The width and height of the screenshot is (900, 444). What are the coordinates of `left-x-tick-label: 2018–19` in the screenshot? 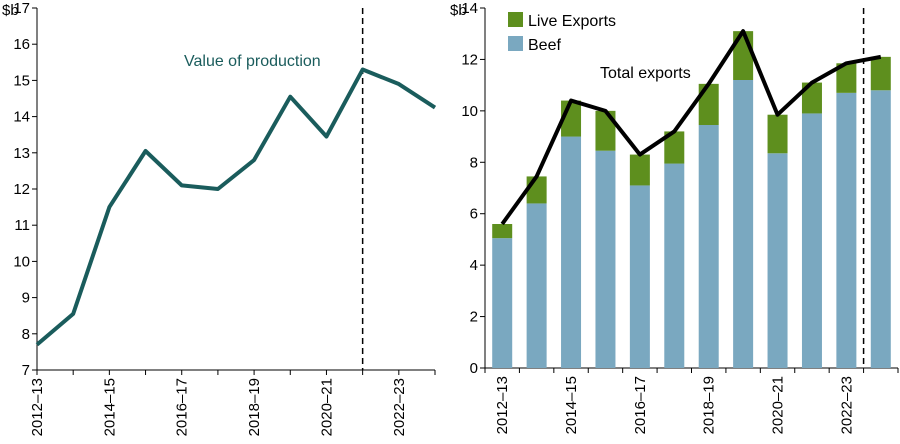 It's located at (254, 407).